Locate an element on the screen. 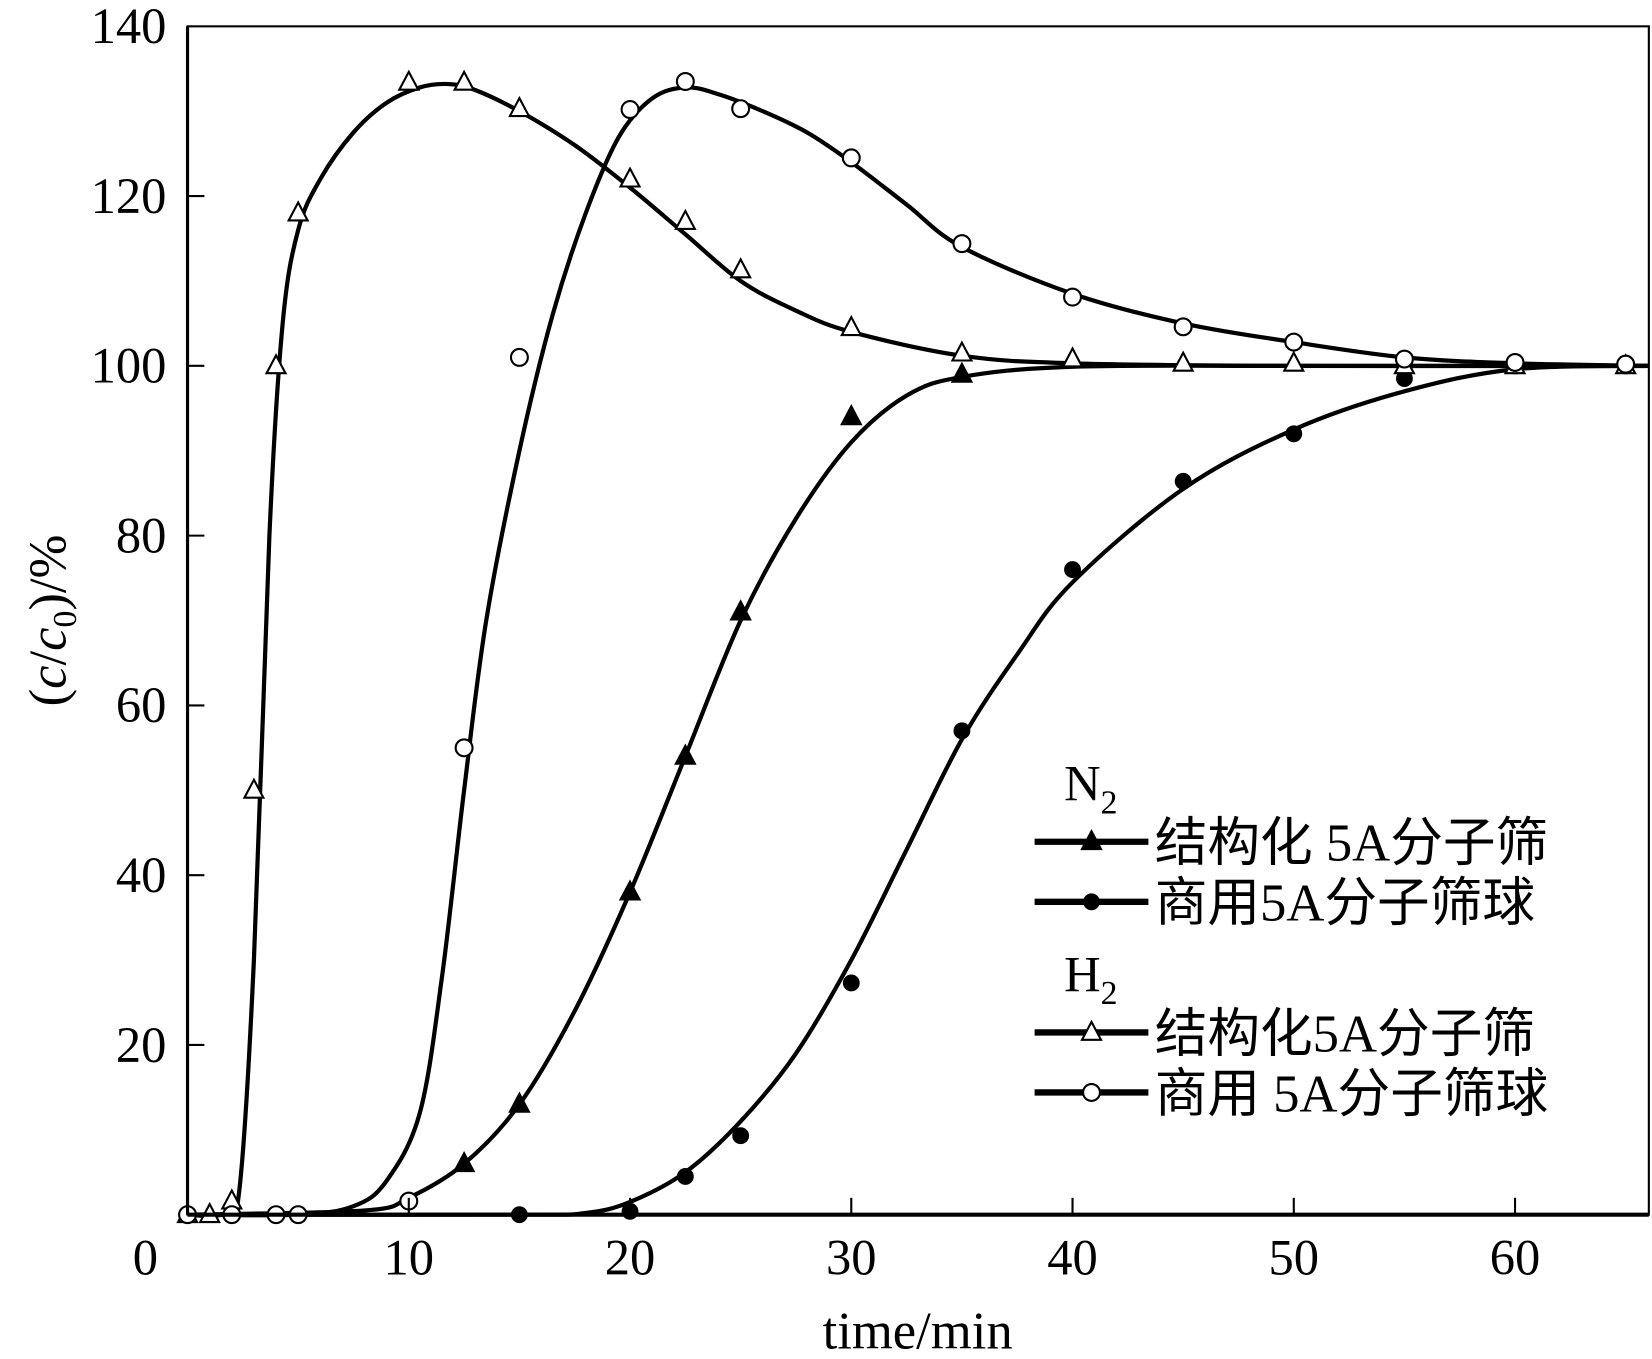 The width and height of the screenshot is (1652, 1359). y-tick-label: 60 is located at coordinates (141, 705).